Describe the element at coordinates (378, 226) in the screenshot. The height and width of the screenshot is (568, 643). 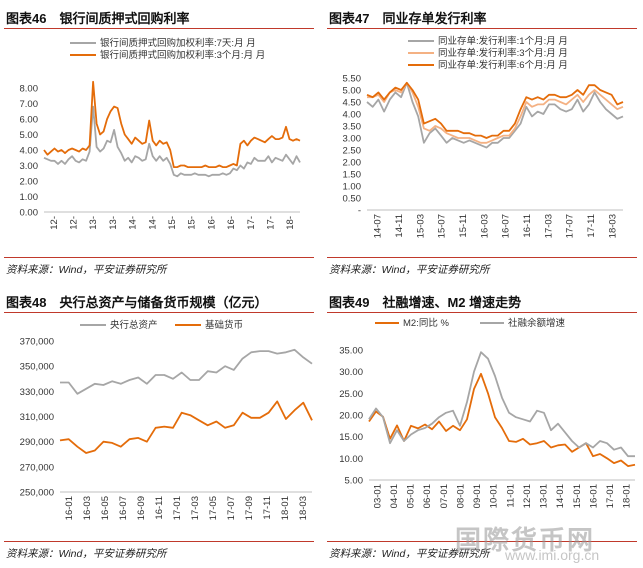
I see `x-tick-label: 14-07` at that location.